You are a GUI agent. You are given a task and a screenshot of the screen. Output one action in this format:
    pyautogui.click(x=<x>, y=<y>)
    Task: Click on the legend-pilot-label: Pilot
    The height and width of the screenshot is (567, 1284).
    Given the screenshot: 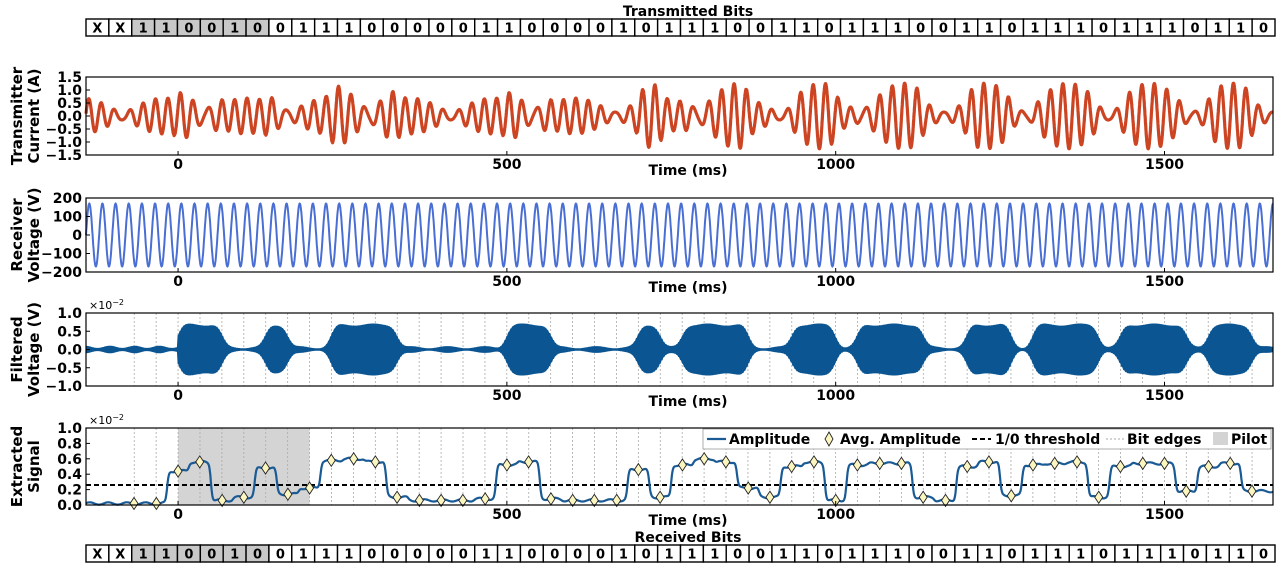 What is the action you would take?
    pyautogui.click(x=1249, y=440)
    